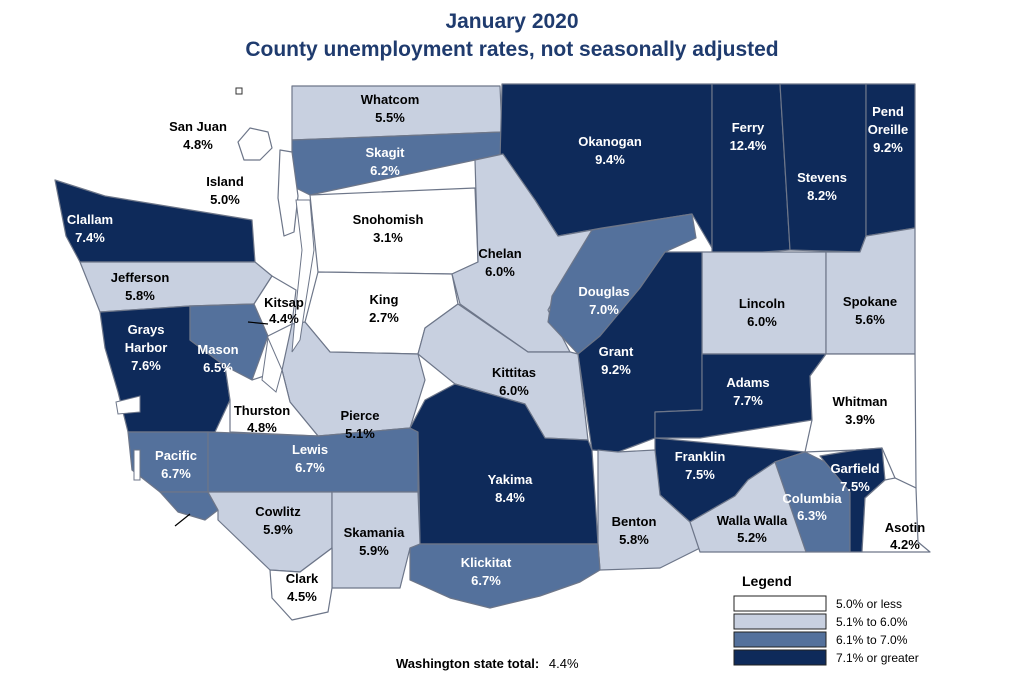 The height and width of the screenshot is (682, 1024). Describe the element at coordinates (388, 228) in the screenshot. I see `county-label-snohomish: Snohomish 3.1%` at that location.